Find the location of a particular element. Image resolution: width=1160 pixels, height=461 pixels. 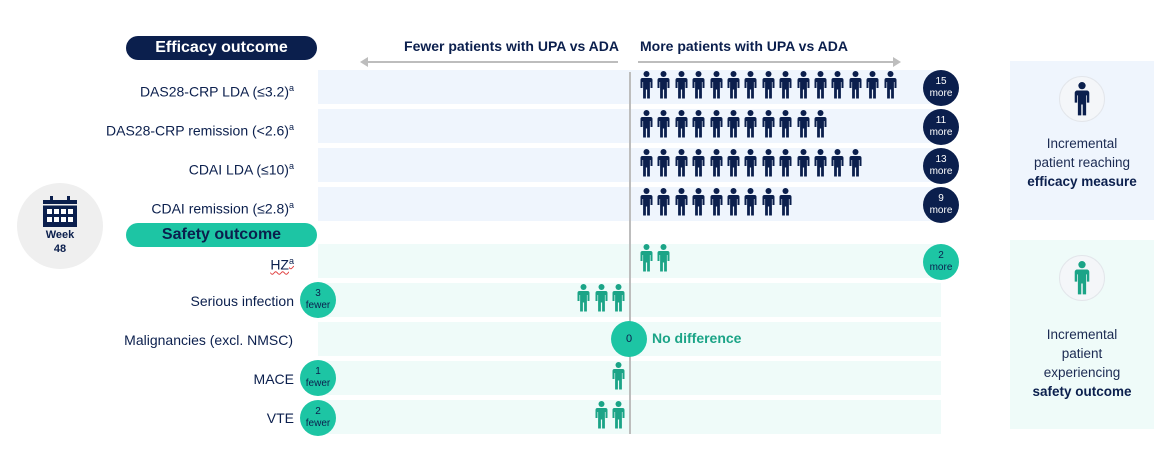

row-label-mace: MACE is located at coordinates (274, 379).